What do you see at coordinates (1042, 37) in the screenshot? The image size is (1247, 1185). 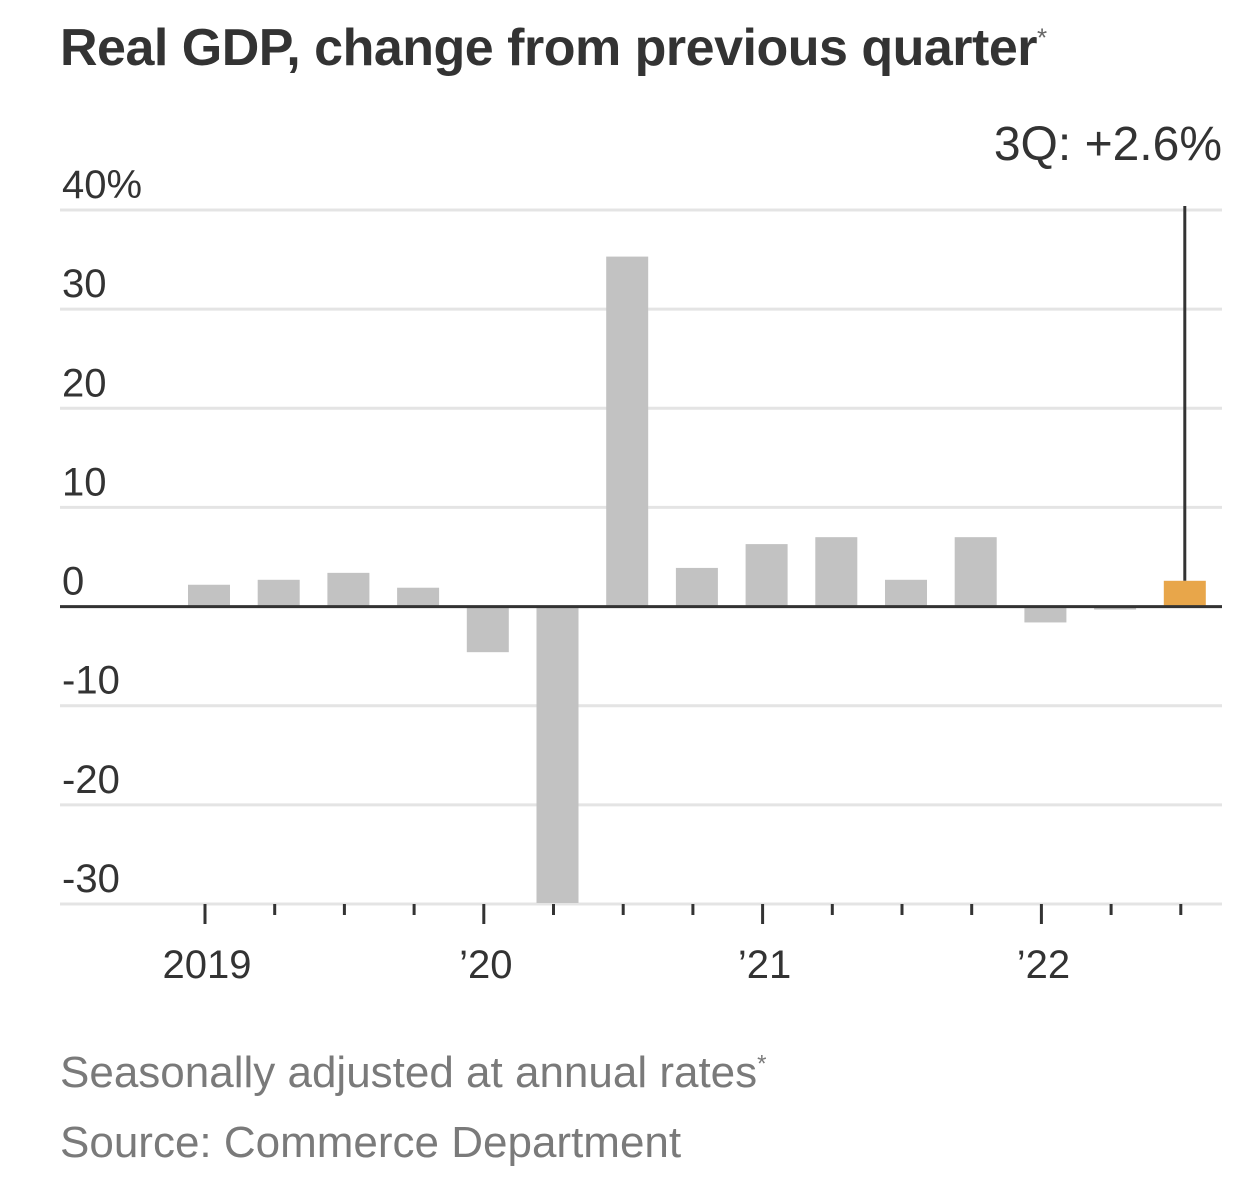 I see `title-footnote-mark: *` at bounding box center [1042, 37].